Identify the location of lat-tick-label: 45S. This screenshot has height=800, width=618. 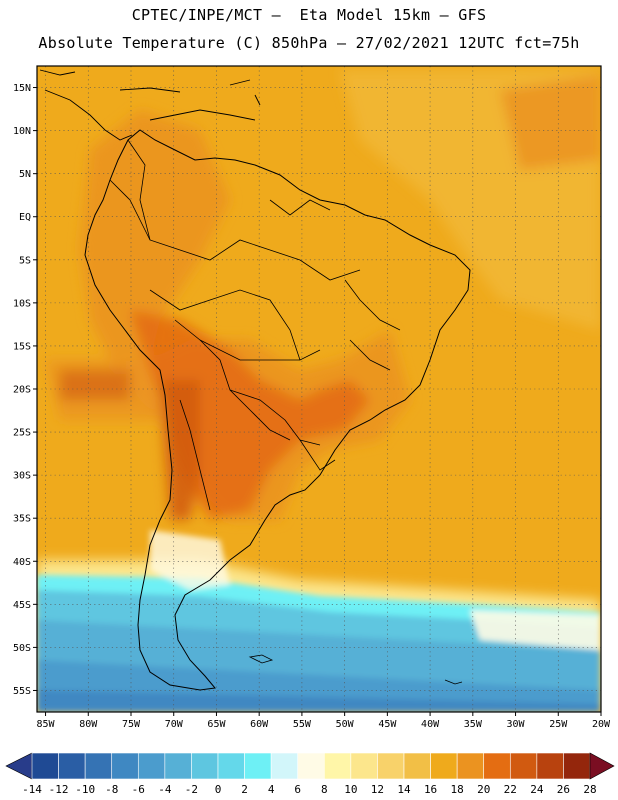
(22, 605).